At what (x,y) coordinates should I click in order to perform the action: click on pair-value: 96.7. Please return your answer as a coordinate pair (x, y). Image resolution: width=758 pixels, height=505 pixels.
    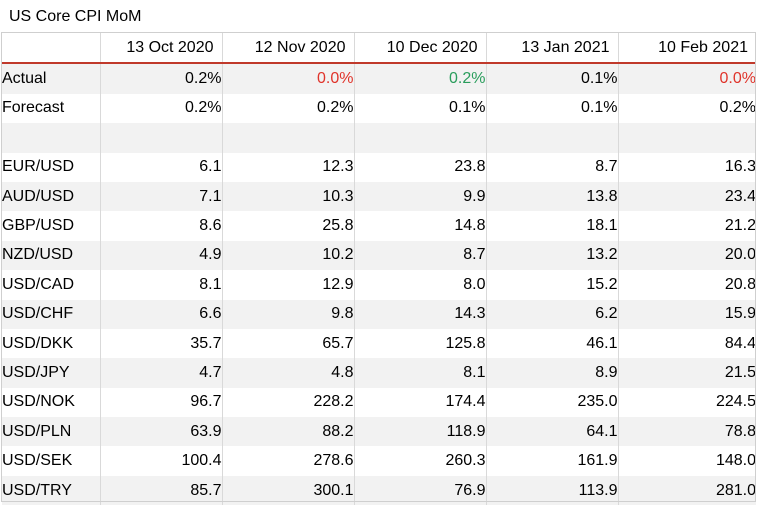
    Looking at the image, I should click on (160, 402).